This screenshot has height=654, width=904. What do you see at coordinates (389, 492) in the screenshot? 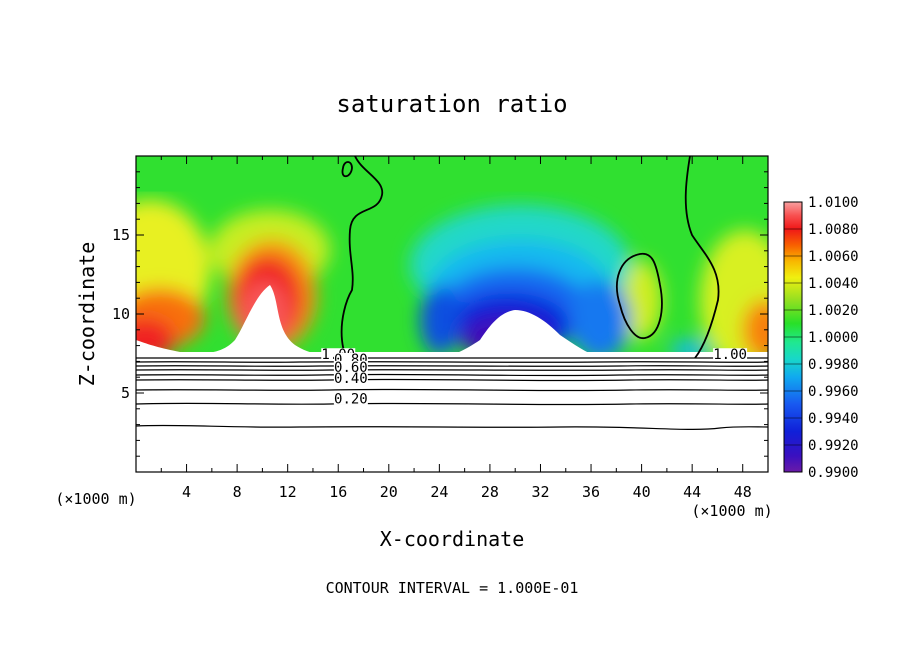
I see `x-tick-label: 20` at bounding box center [389, 492].